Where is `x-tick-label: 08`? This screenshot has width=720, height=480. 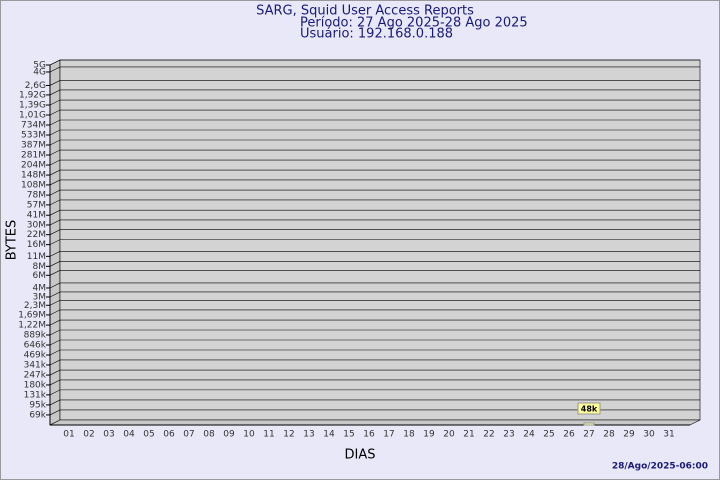
x-tick-label: 08 is located at coordinates (209, 435).